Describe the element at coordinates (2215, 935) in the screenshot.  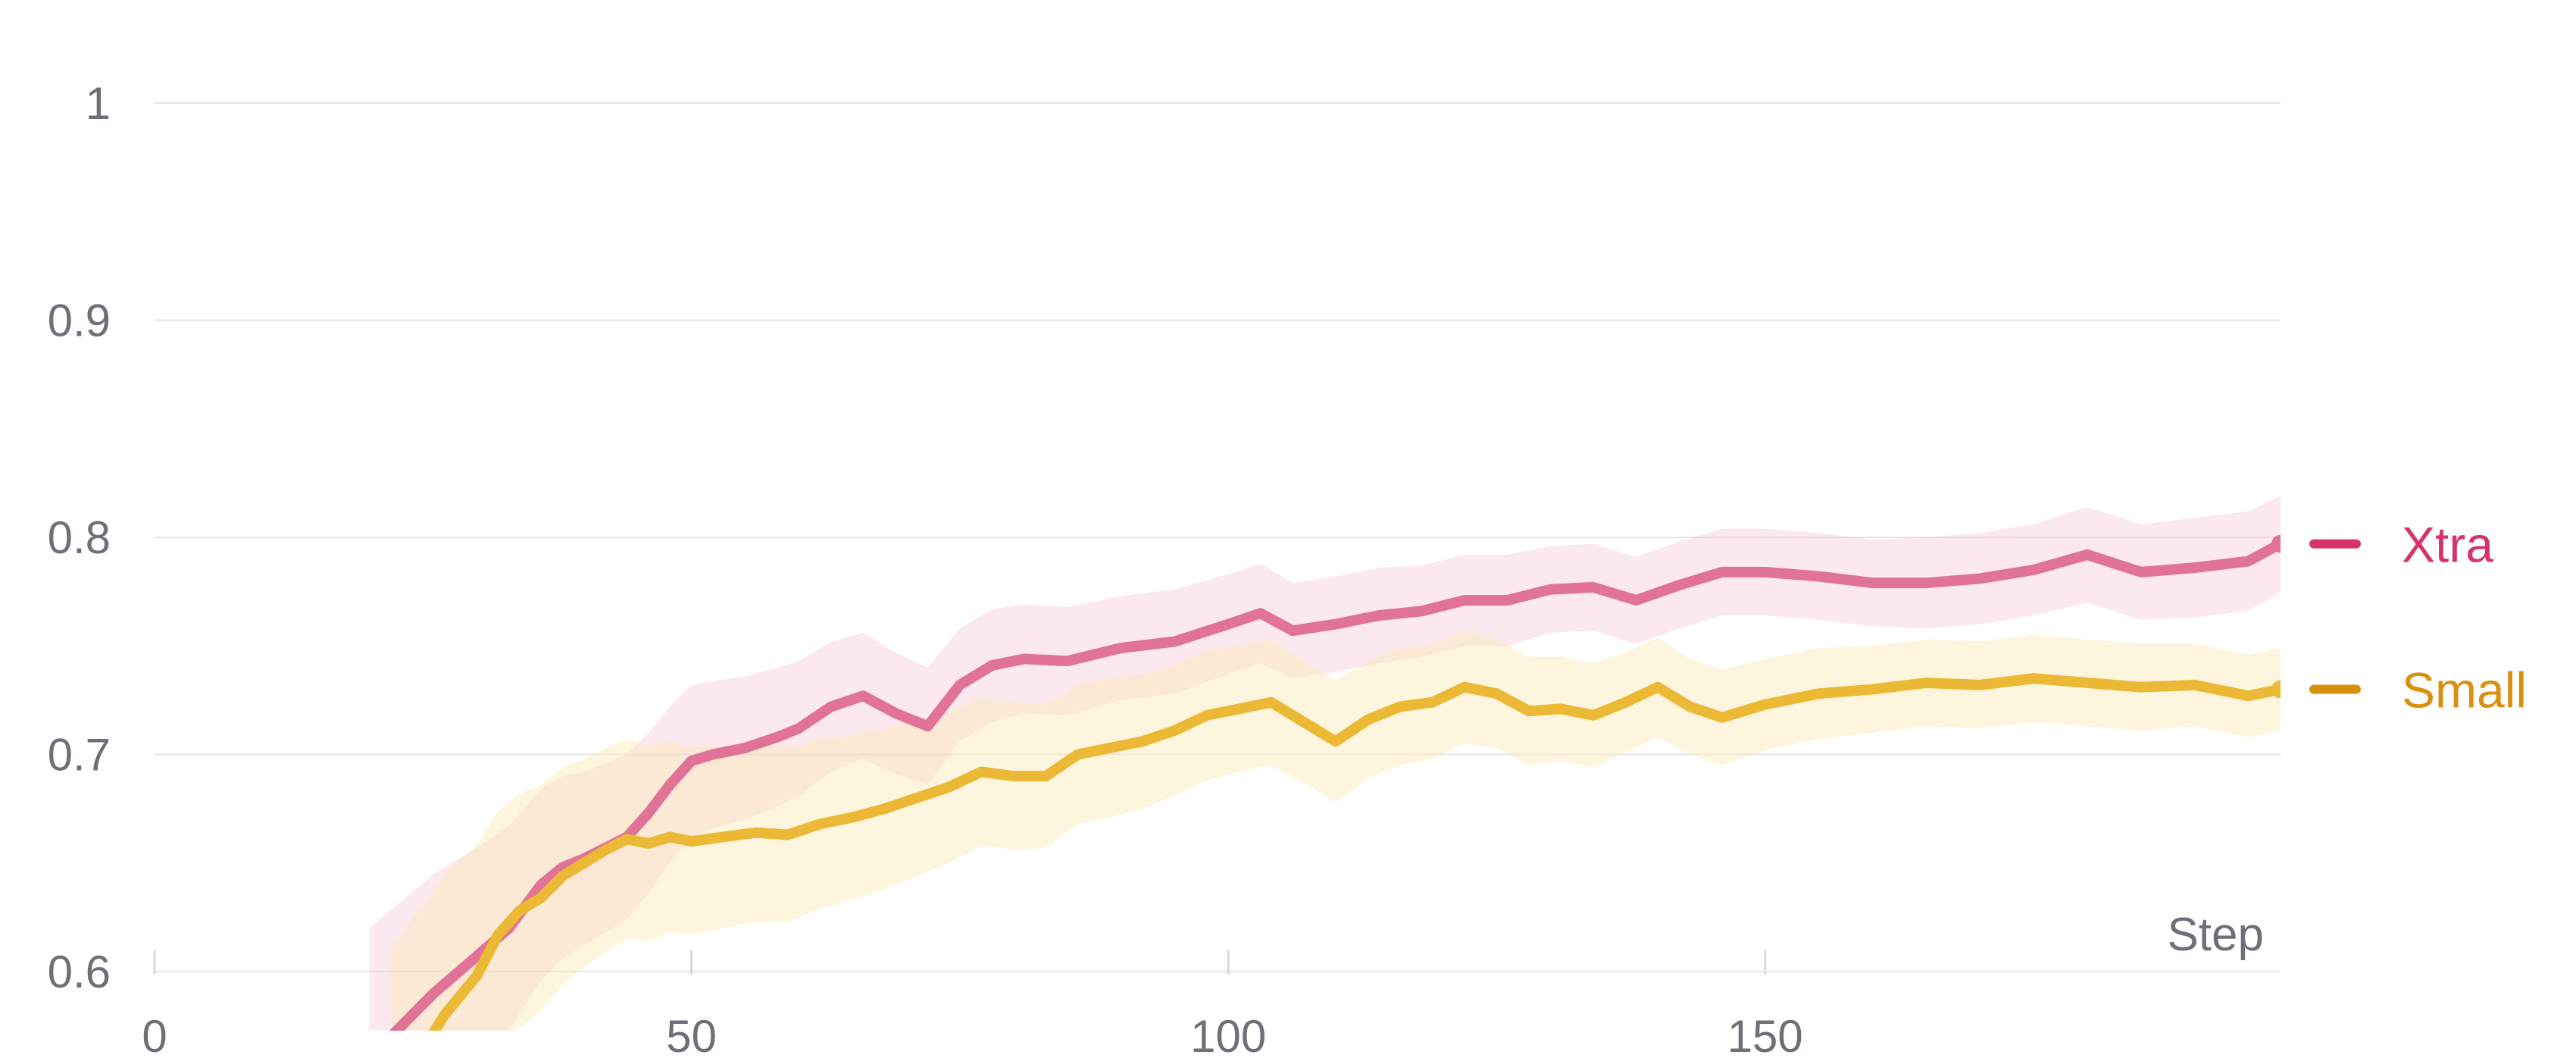
I see `x-axis-title: Step` at that location.